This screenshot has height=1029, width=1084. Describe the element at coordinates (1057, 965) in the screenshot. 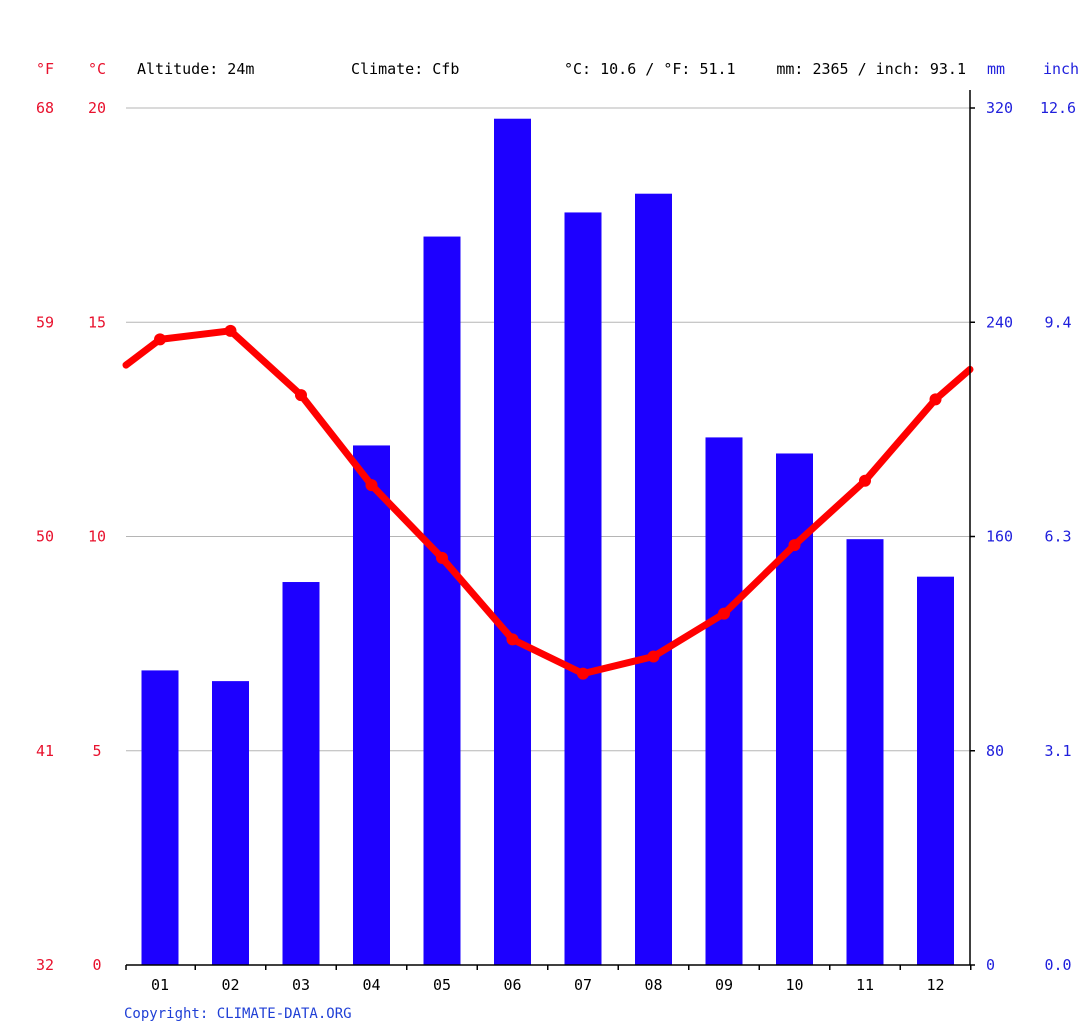

I see `tick-label-inch: 0.0` at that location.